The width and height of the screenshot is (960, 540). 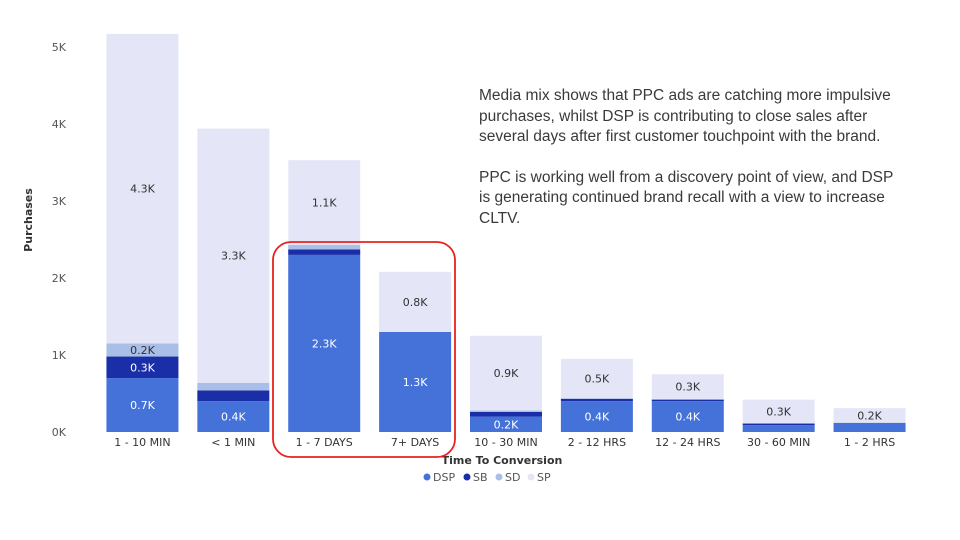 I want to click on data-label: 4.3K, so click(x=142, y=189).